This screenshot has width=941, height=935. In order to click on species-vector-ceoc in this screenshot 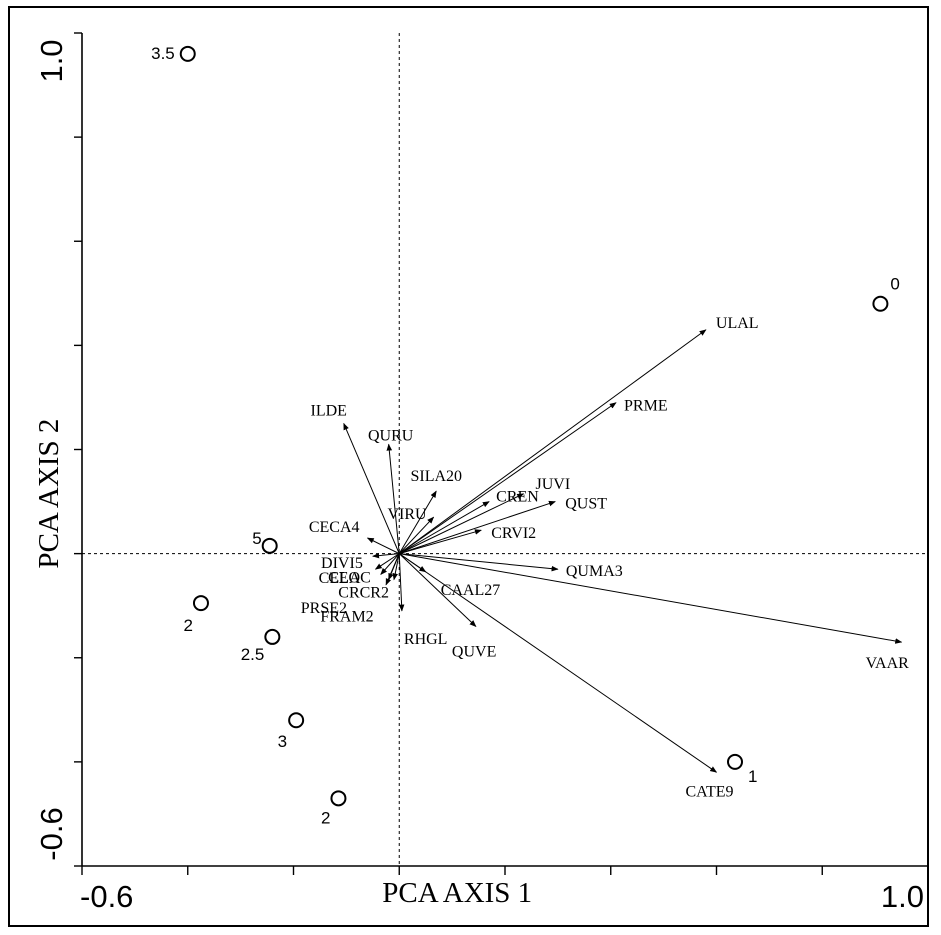, I will do `click(390, 564)`.